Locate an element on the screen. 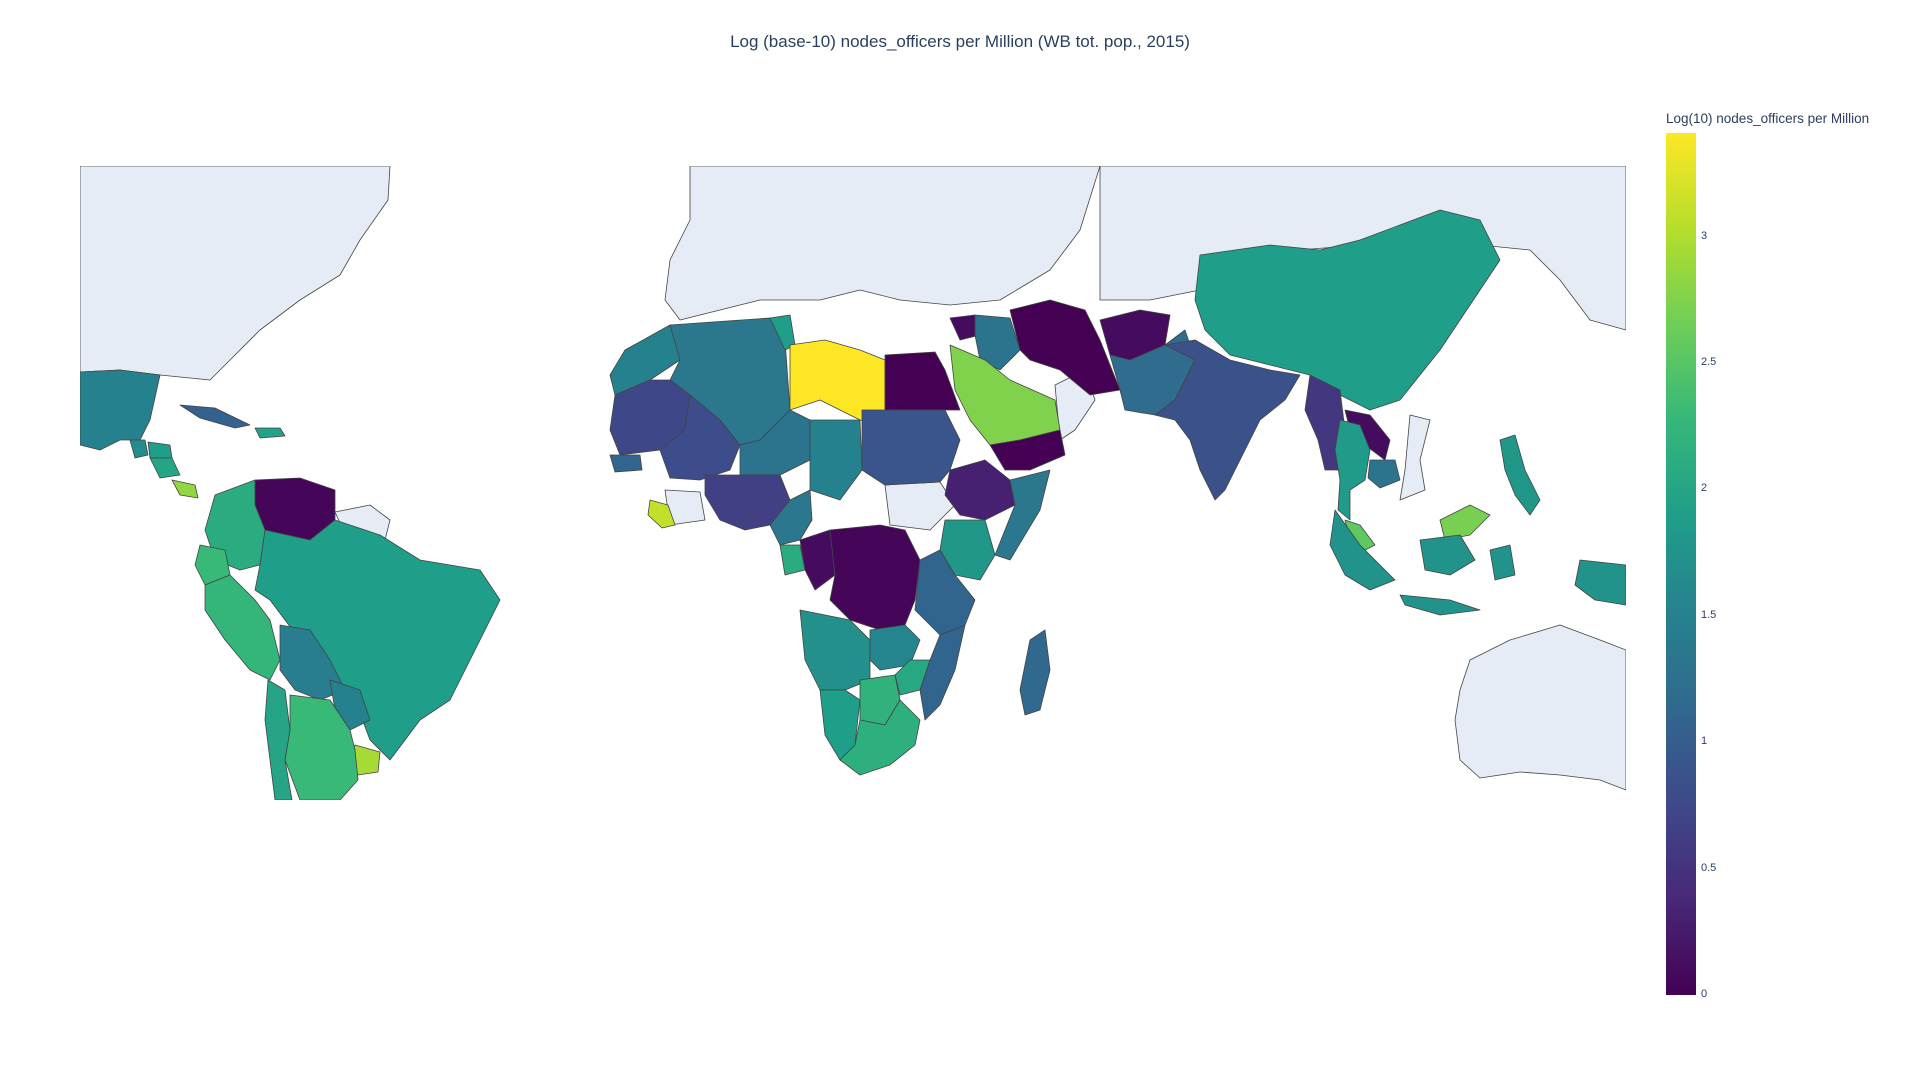 Image resolution: width=1920 pixels, height=1085 pixels. region-sudan is located at coordinates (911, 447).